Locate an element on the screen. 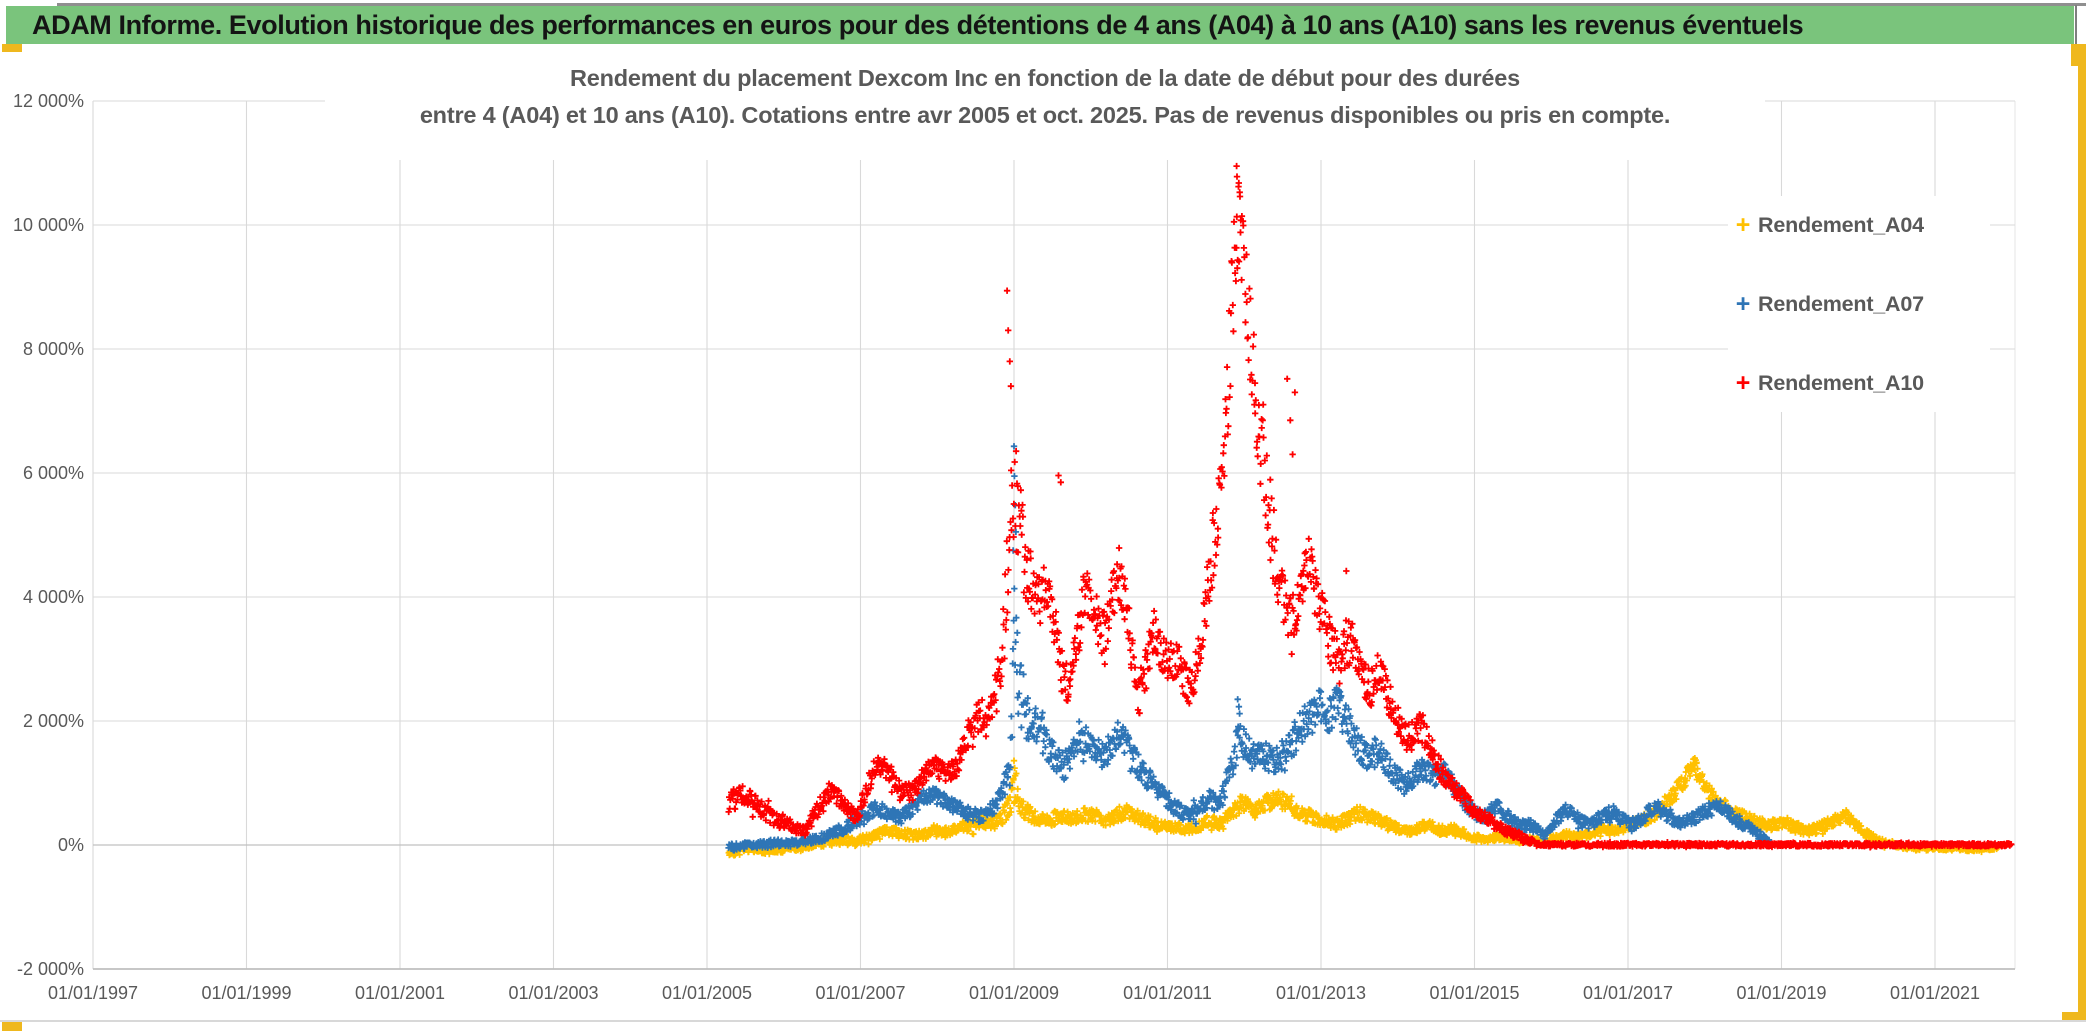  header-right-divider is located at coordinates (2076, 25).